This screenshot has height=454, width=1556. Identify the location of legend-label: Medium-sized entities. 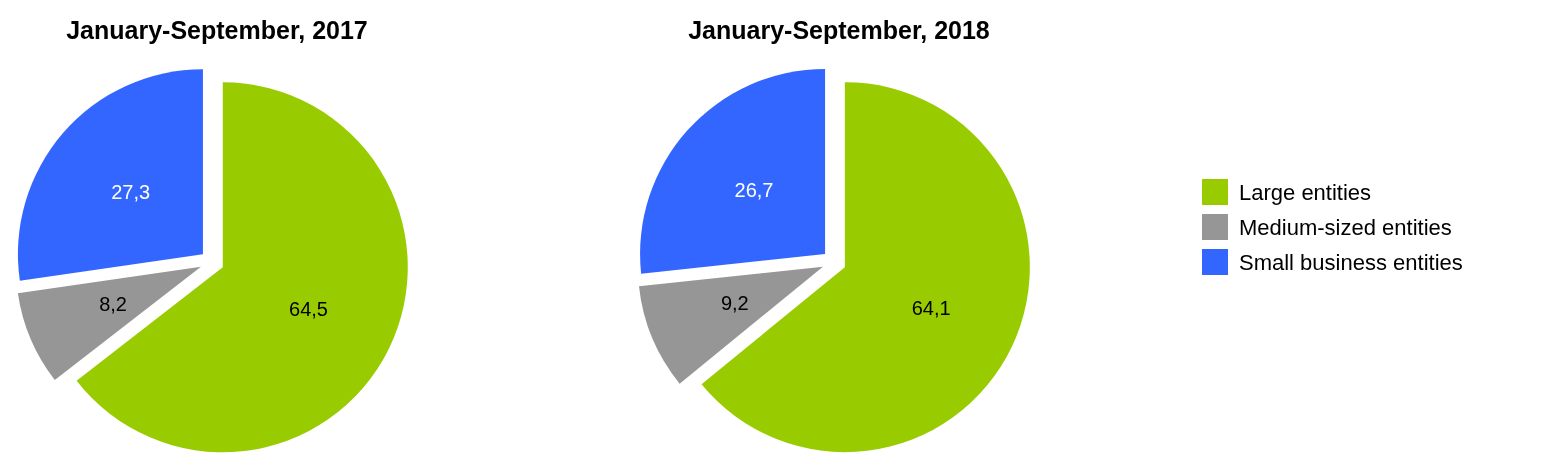
(1345, 227).